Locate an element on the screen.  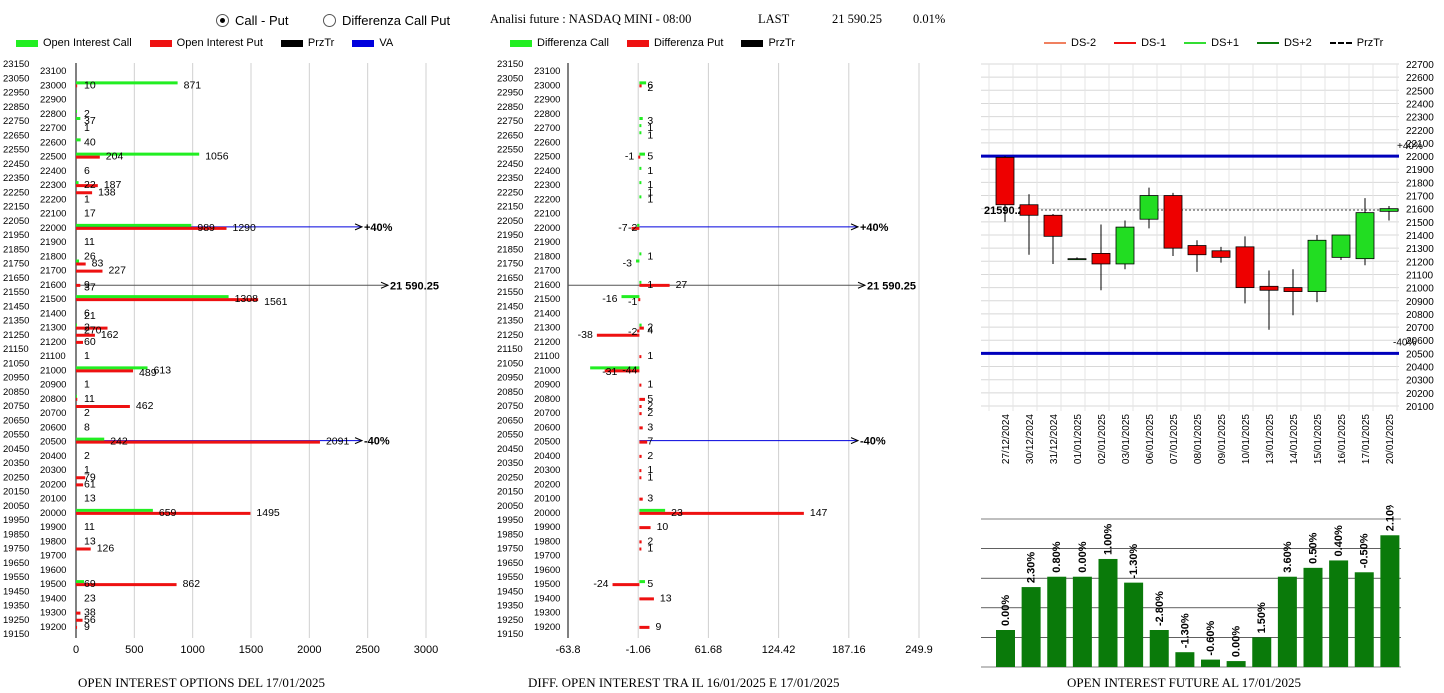
strike-tick-label: 19350 is located at coordinates (16, 606).